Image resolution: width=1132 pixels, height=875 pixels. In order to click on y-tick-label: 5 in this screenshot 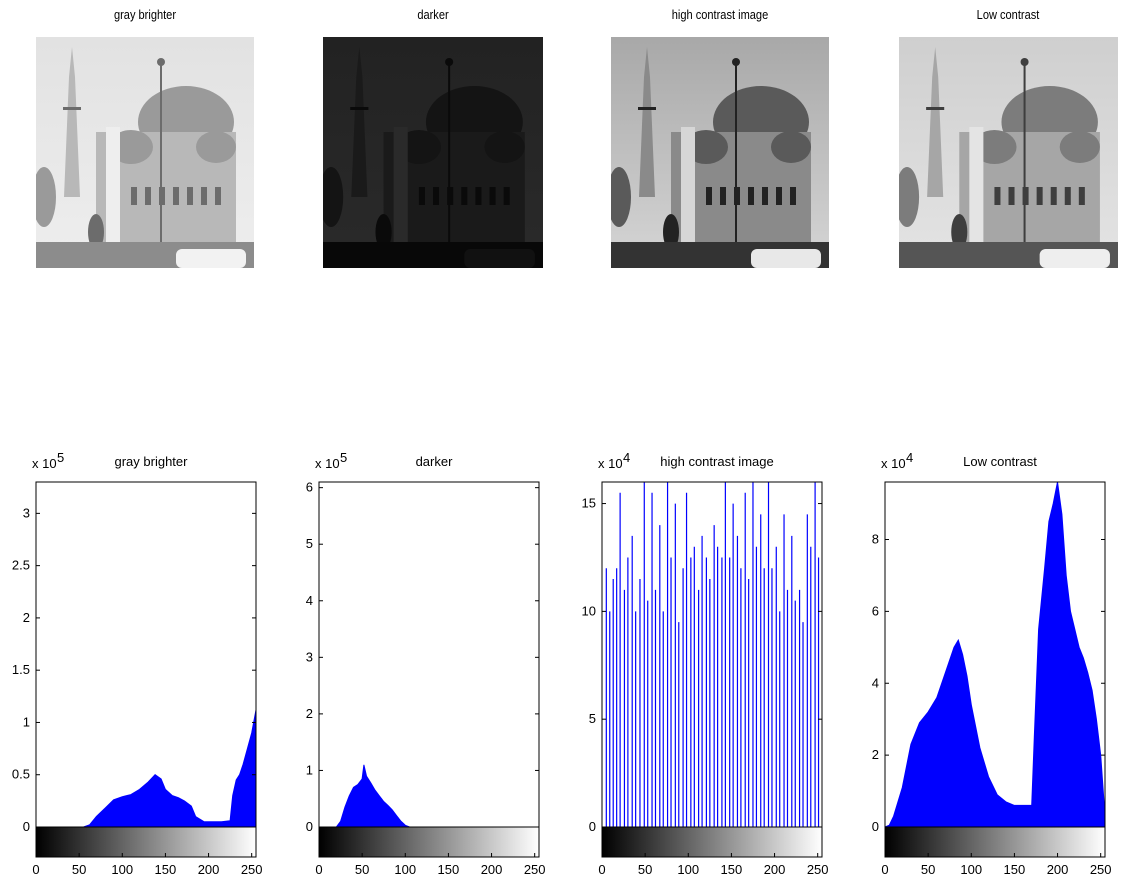, I will do `click(592, 718)`.